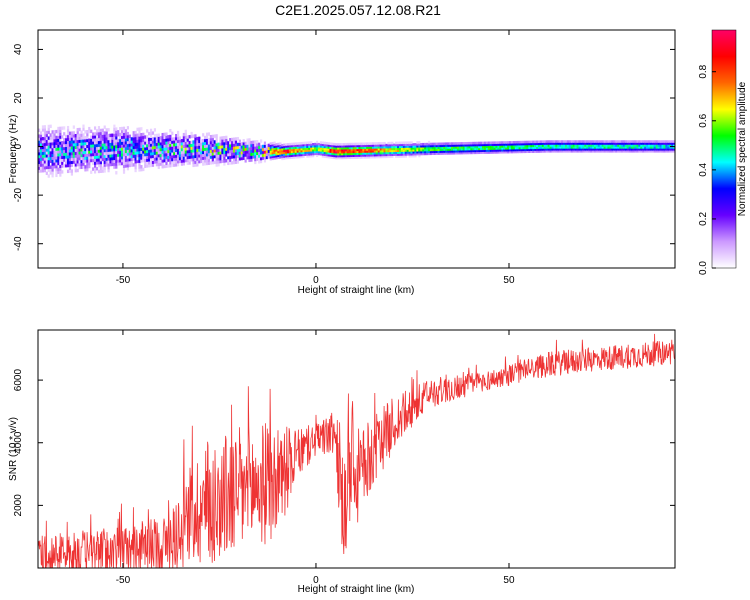 The image size is (750, 600). I want to click on colorbar-label: Normalized spectral amplitude, so click(742, 148).